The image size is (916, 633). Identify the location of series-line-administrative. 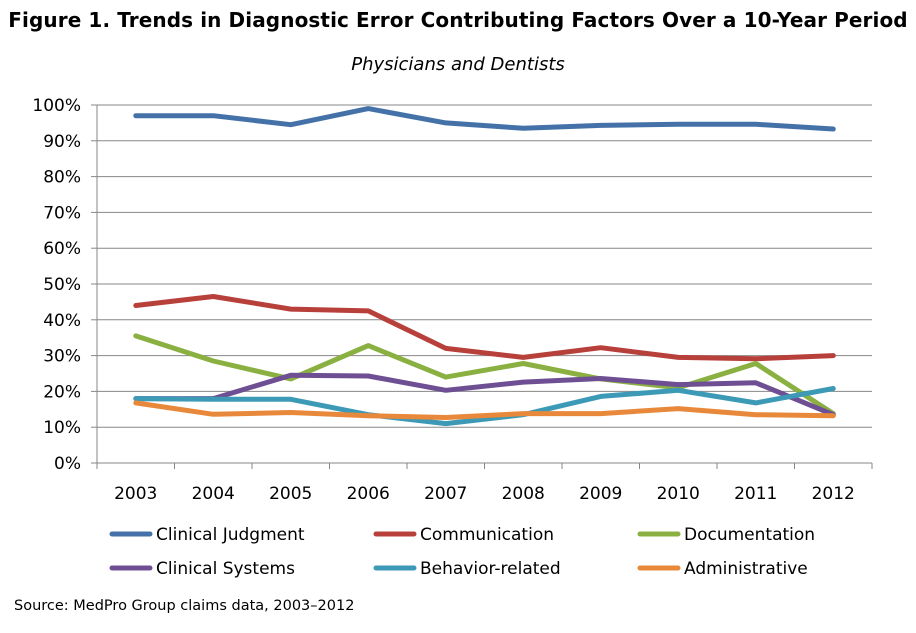
(484, 410).